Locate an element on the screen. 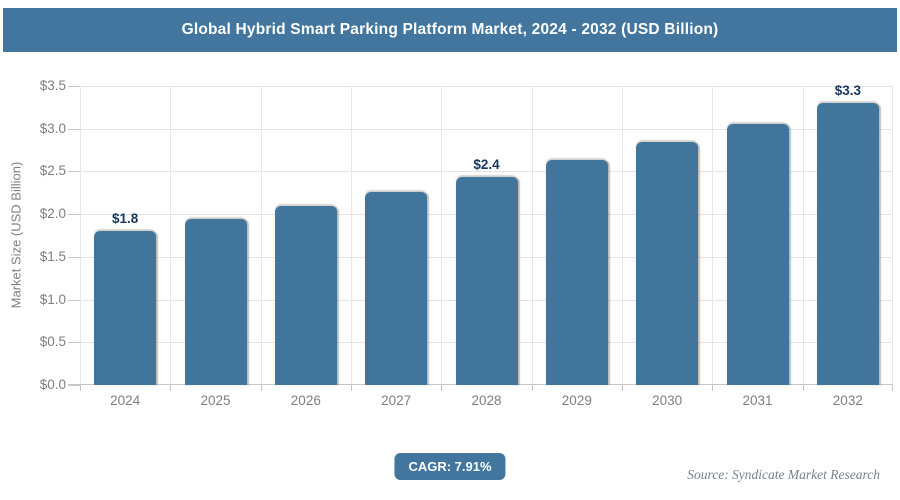 The width and height of the screenshot is (900, 500). y-tick-label: $3.5 is located at coordinates (52, 85).